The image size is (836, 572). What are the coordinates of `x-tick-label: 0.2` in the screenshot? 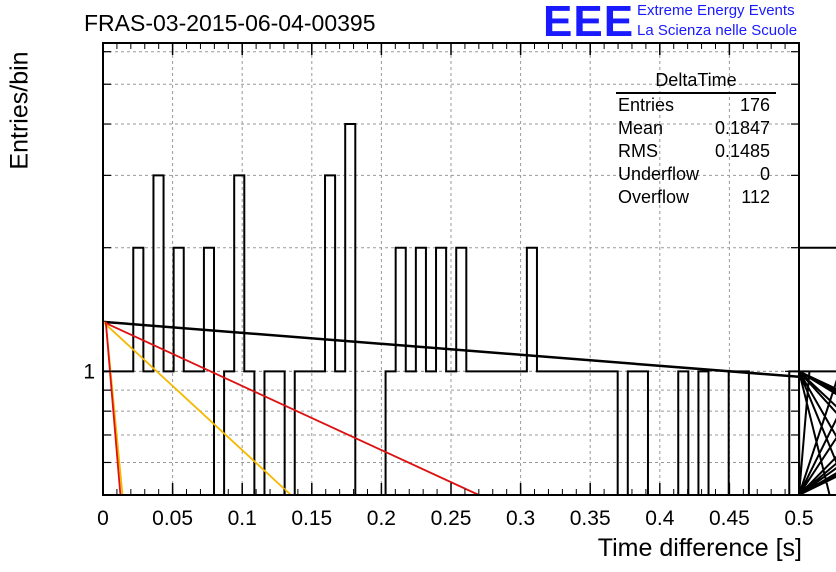 It's located at (381, 518).